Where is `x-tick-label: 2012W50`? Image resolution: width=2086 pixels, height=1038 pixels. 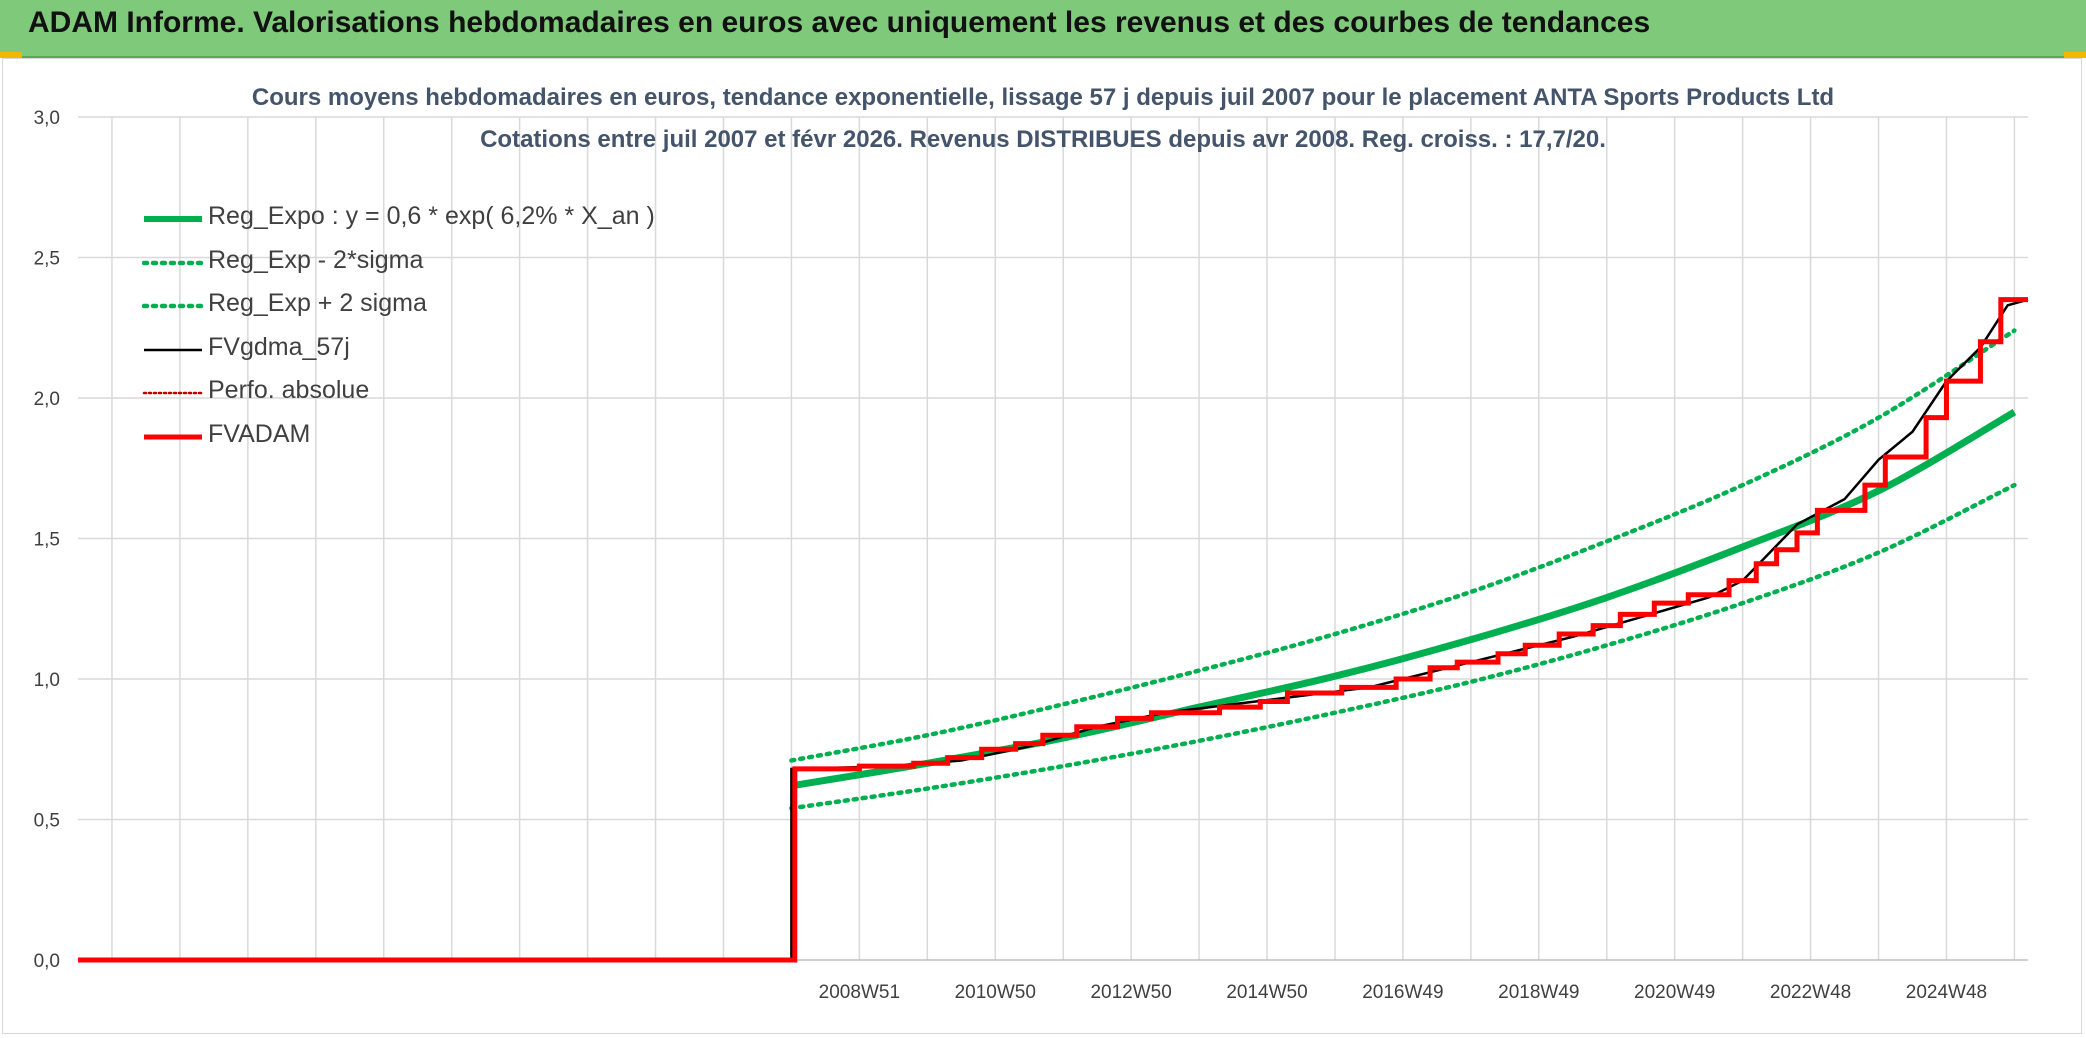
x-tick-label: 2012W50 is located at coordinates (1130, 992).